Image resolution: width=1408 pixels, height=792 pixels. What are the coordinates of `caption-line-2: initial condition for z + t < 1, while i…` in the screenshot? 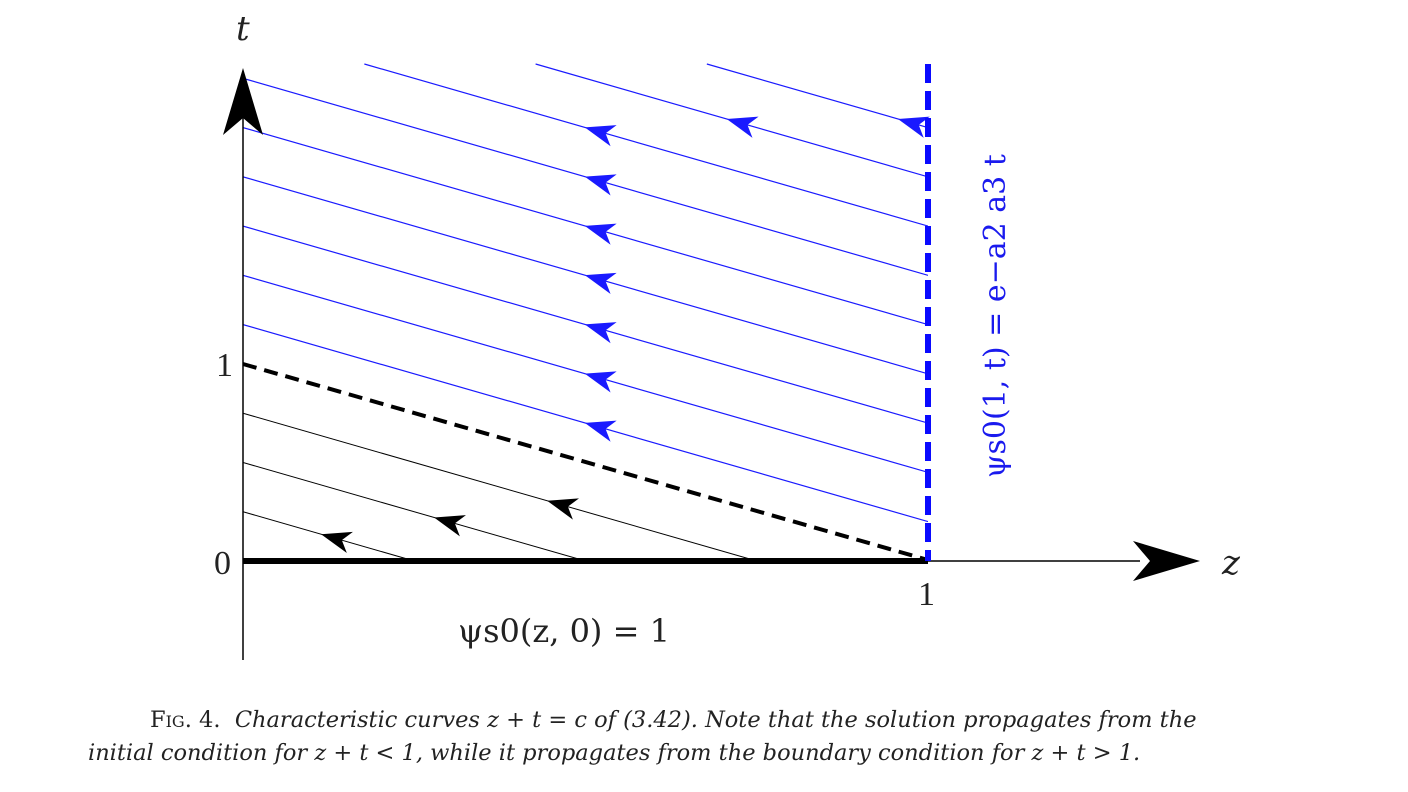 It's located at (614, 753).